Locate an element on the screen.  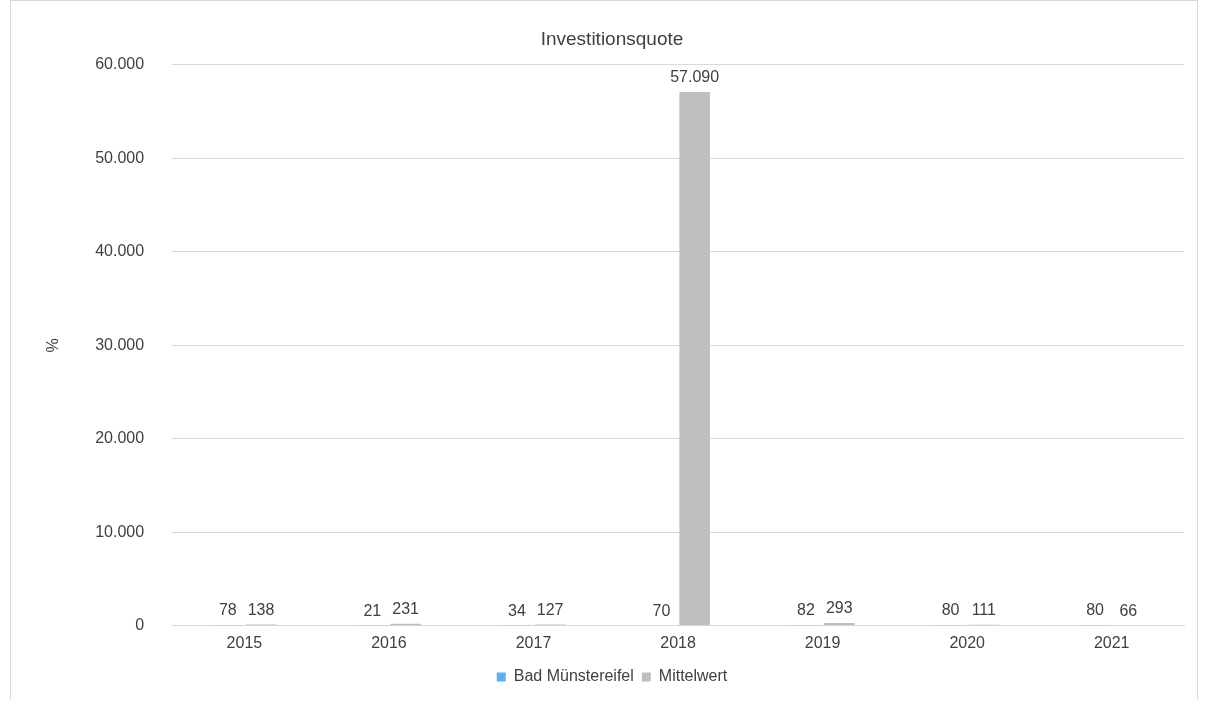
data-label: 57.090 is located at coordinates (695, 77).